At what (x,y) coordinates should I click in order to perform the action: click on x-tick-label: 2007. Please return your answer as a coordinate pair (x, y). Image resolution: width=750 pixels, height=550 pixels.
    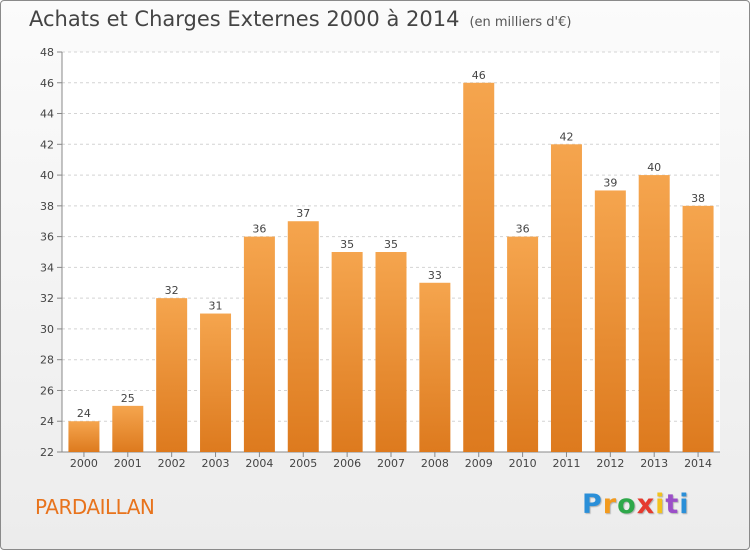
    Looking at the image, I should click on (391, 463).